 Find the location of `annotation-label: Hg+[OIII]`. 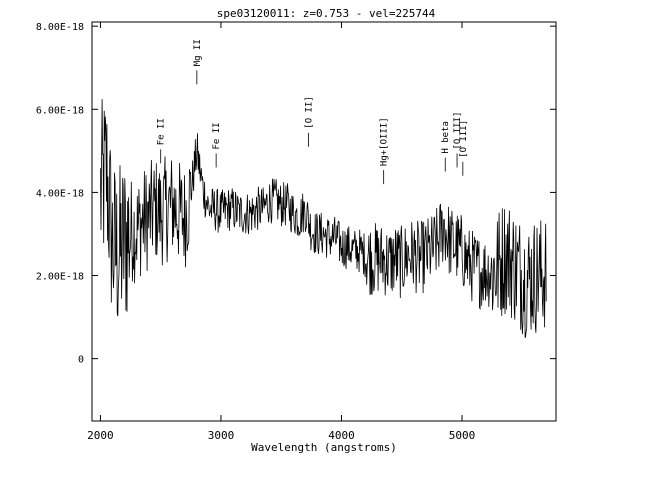

annotation-label: Hg+[OIII] is located at coordinates (385, 141).